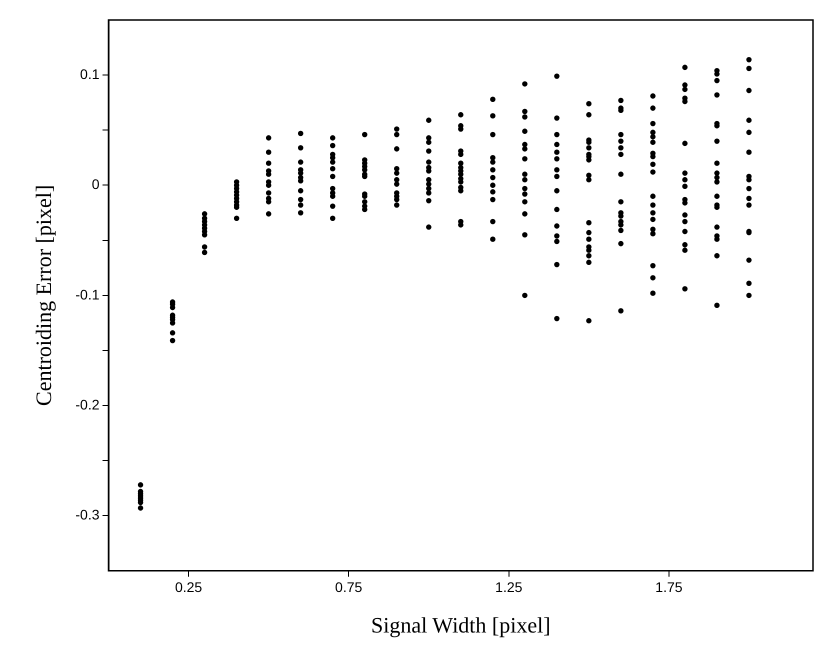 This screenshot has width=828, height=671. I want to click on x-tick-label: 1.25, so click(509, 587).